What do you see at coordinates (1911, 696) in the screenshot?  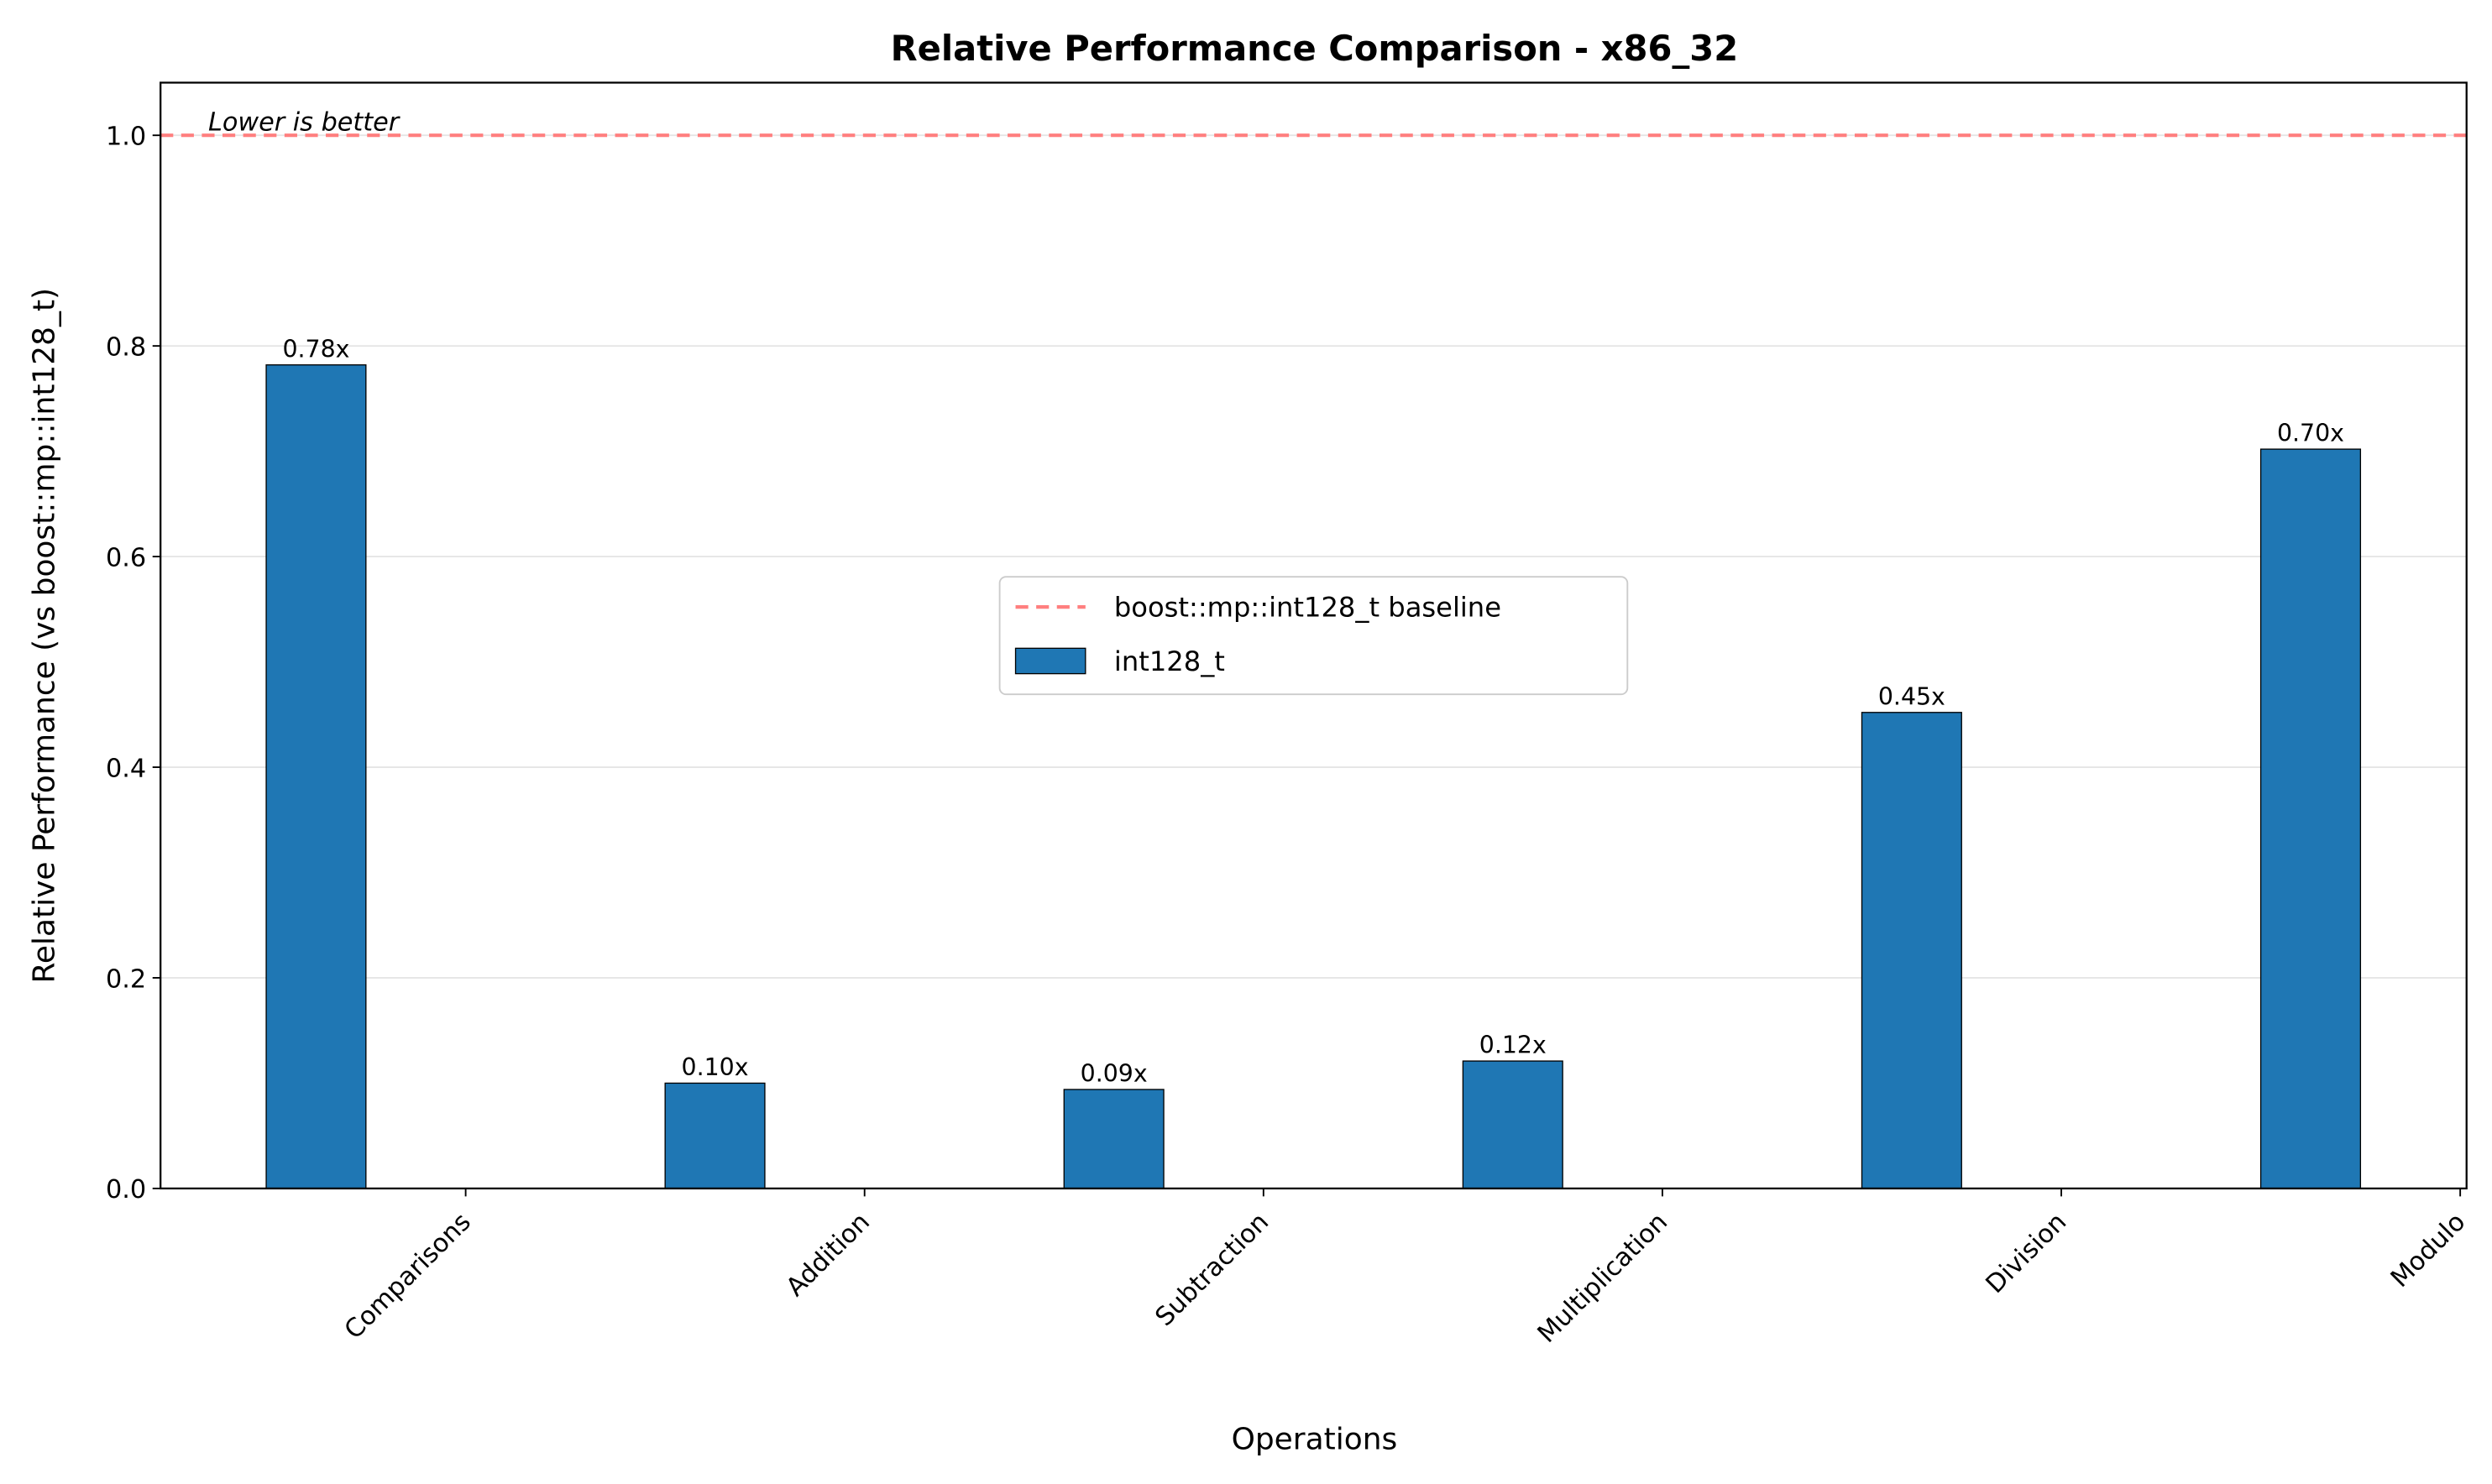 I see `value-label: 0.45x` at bounding box center [1911, 696].